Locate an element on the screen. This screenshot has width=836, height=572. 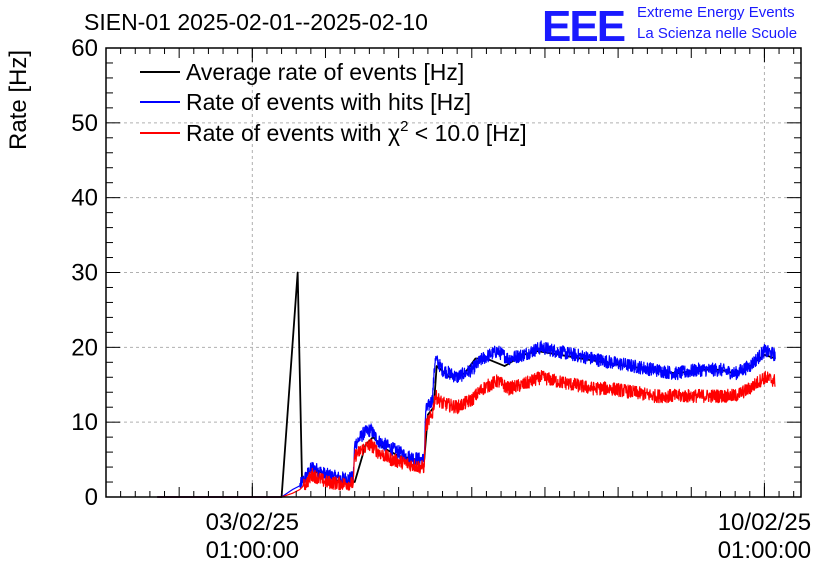
y-tick-label: 30 is located at coordinates (84, 273).